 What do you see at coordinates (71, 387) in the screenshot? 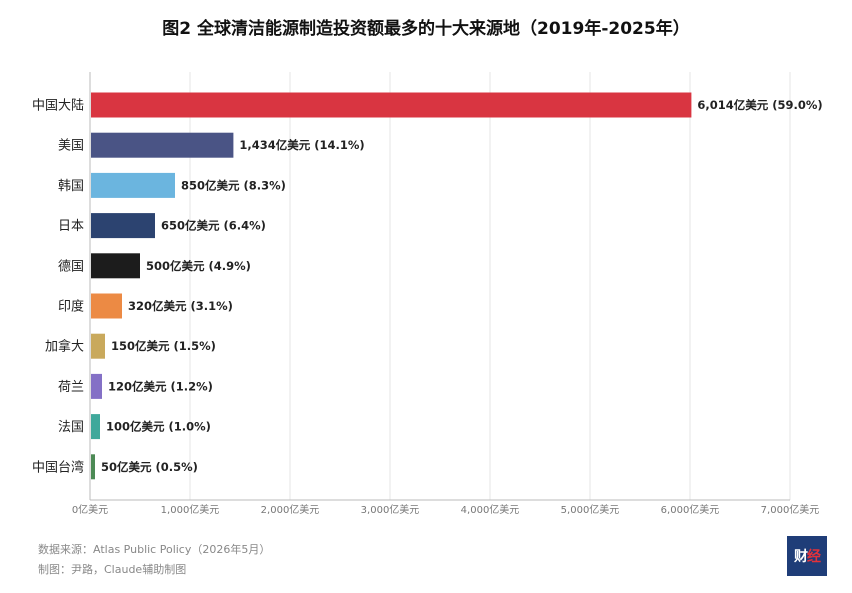
I see `category-label: 荷兰` at bounding box center [71, 387].